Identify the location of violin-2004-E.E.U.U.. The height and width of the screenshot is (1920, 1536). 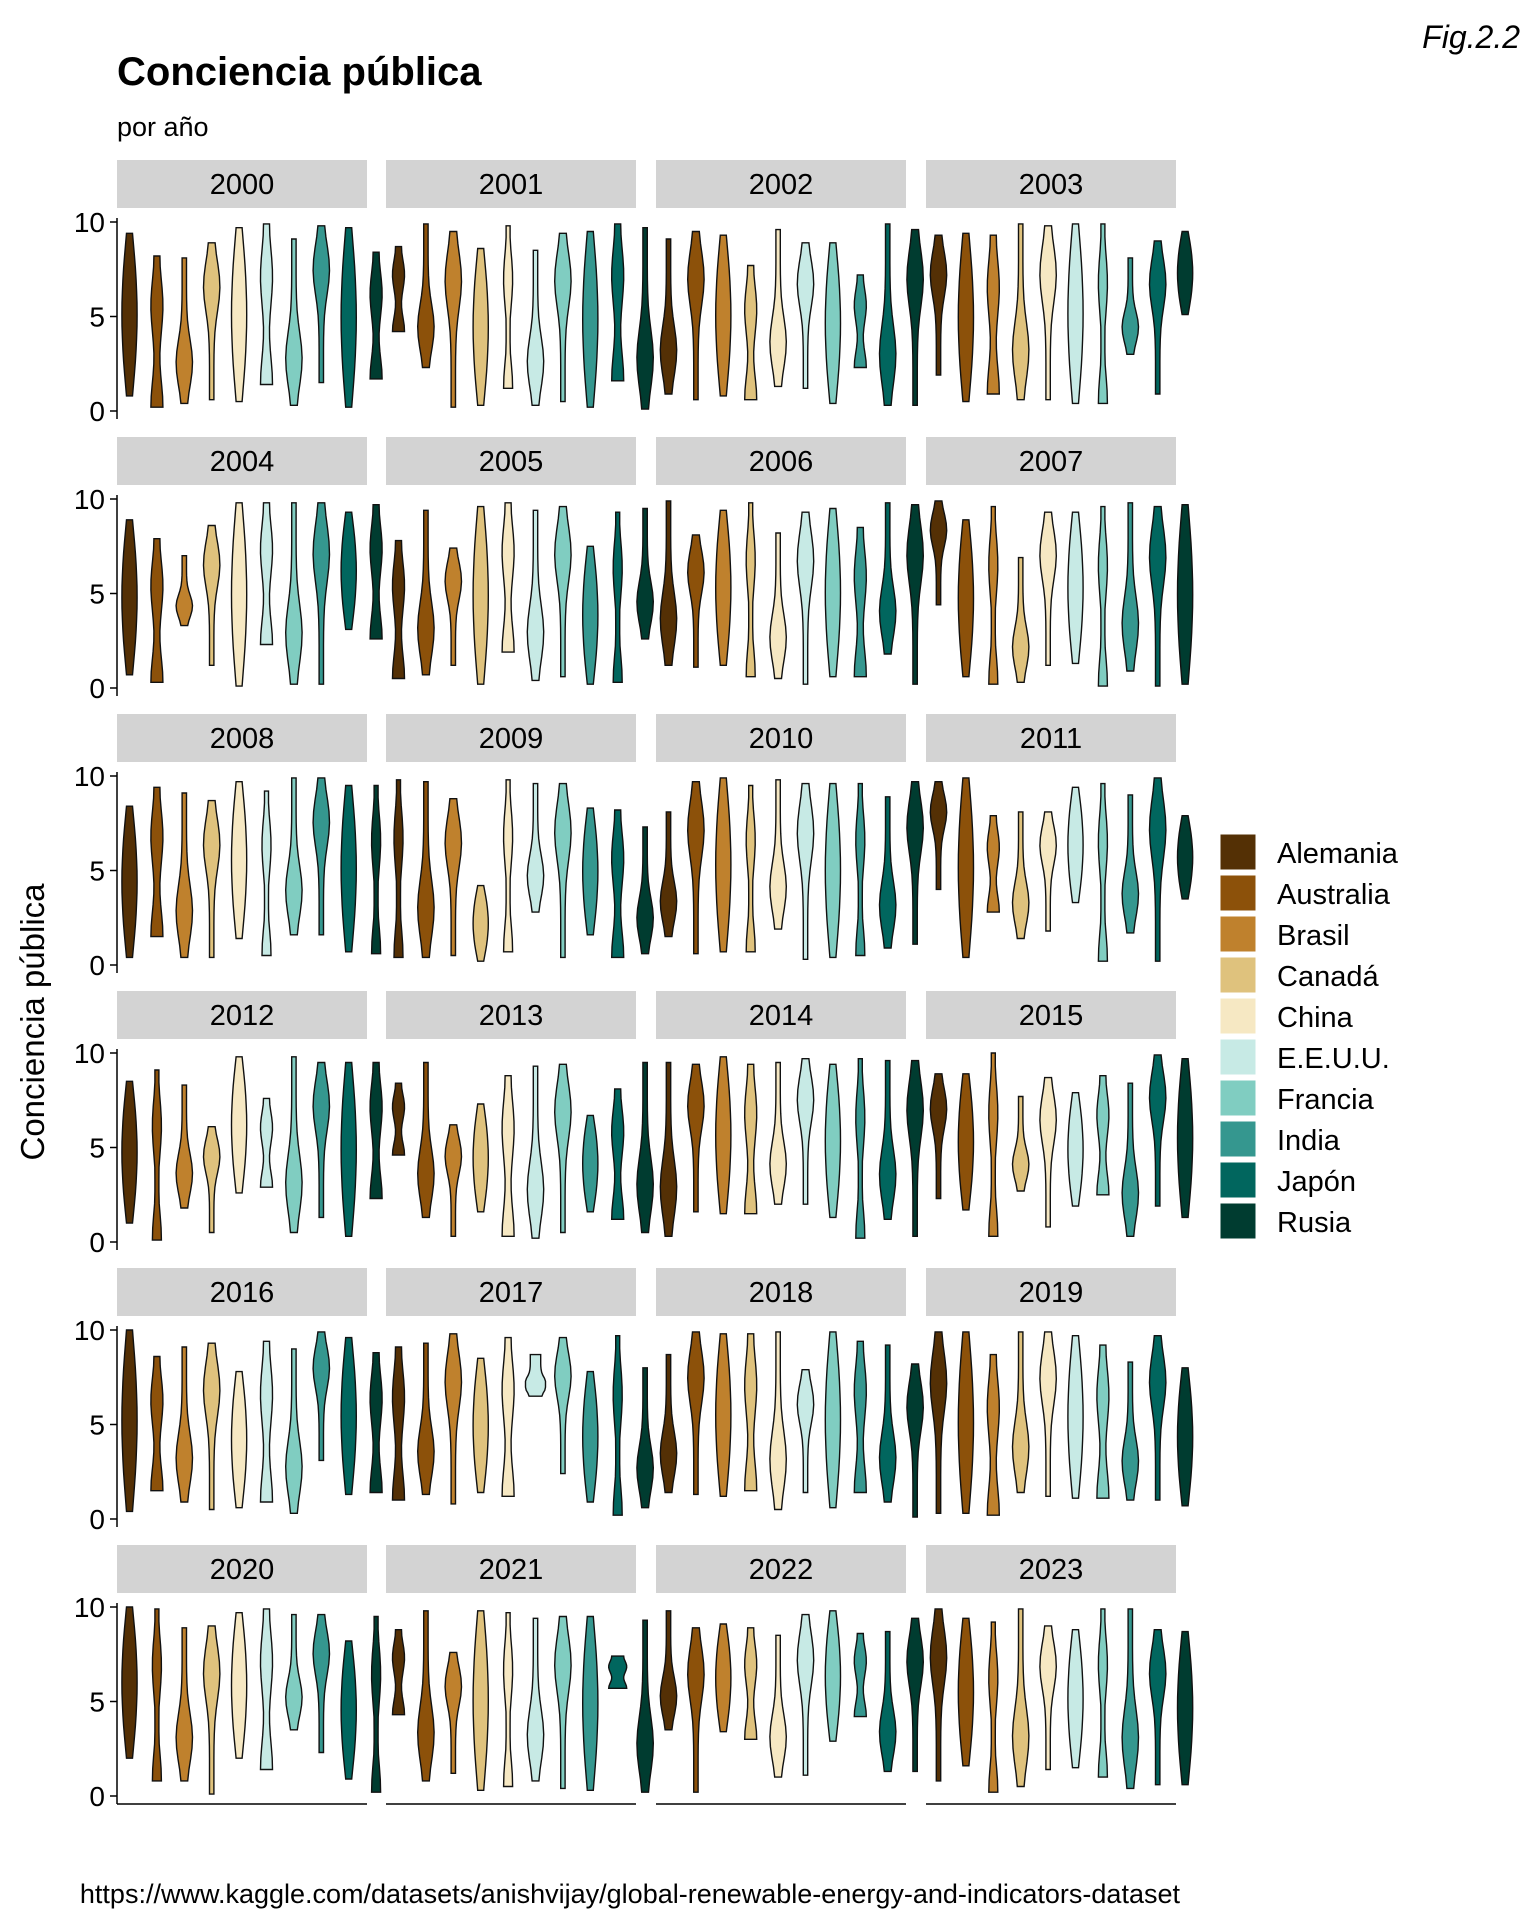
(266, 574).